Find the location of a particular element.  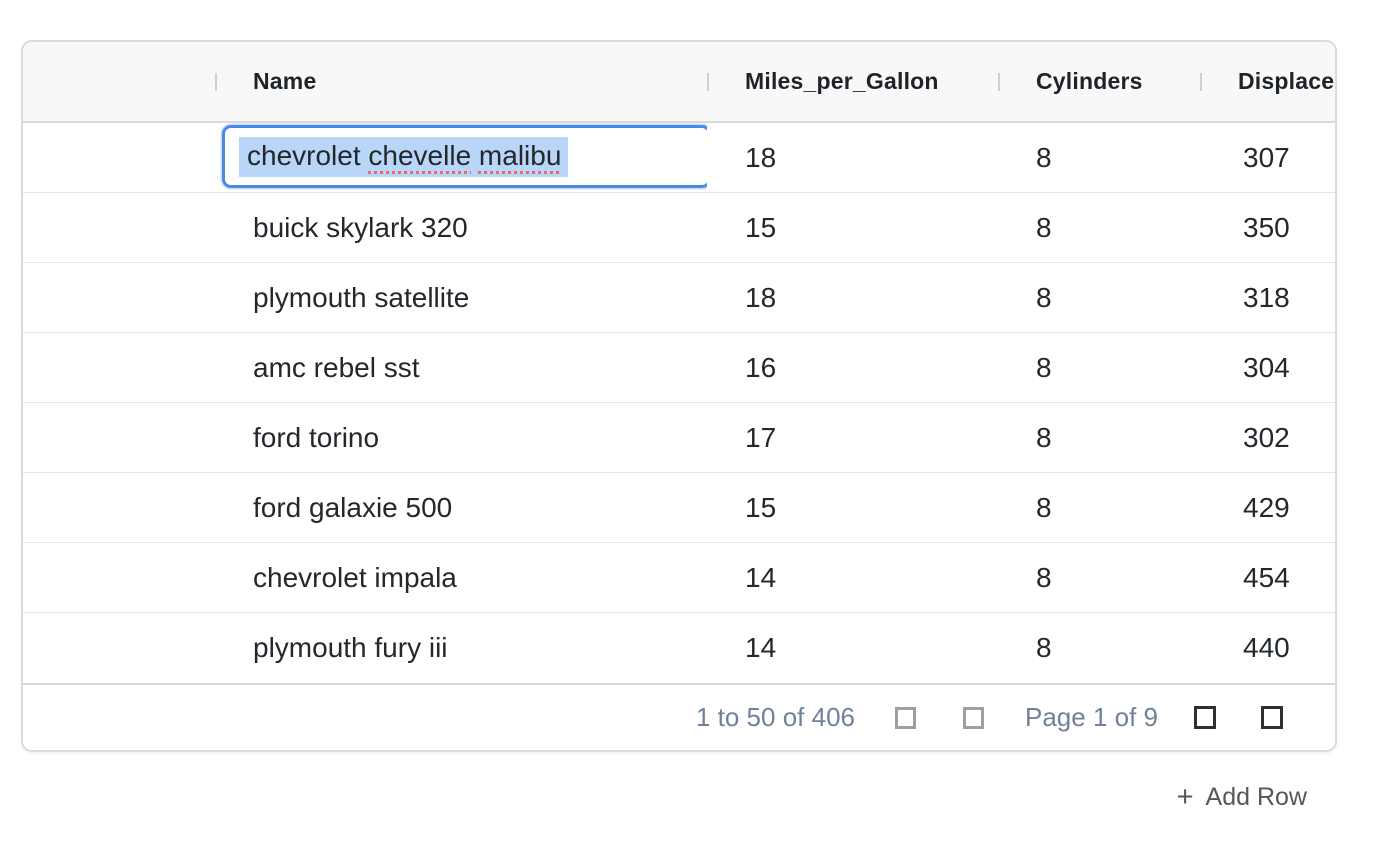

header-cell-miles-per-gallon: Miles_per_Gallon is located at coordinates (852, 81).